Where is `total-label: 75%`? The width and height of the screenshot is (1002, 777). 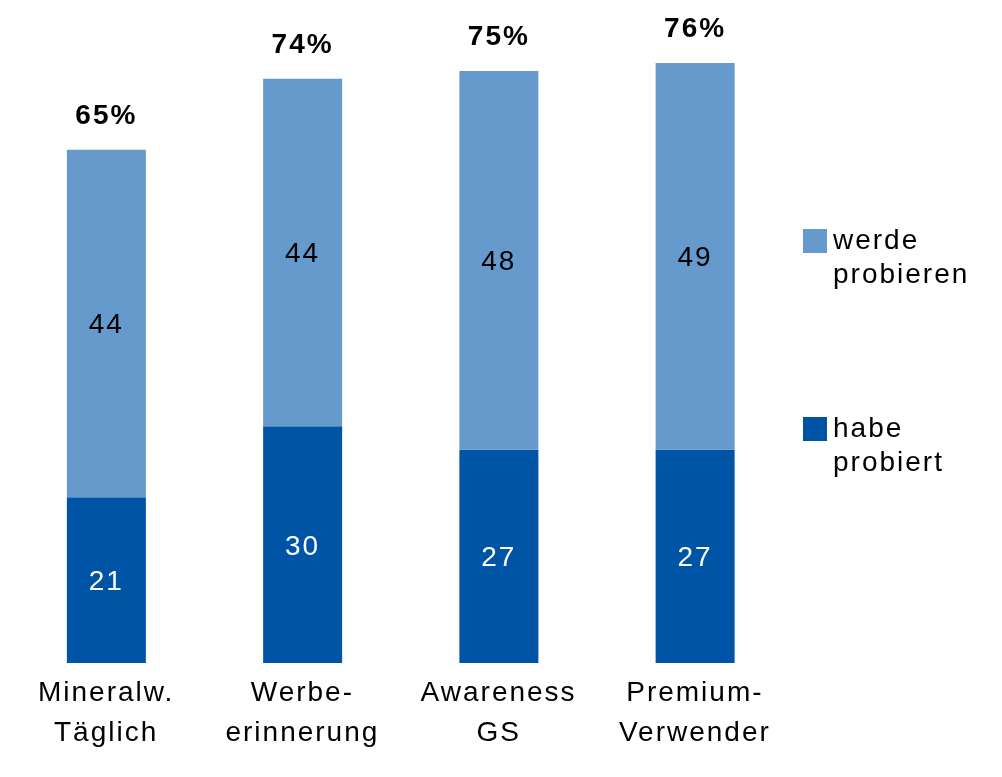
total-label: 75% is located at coordinates (498, 35).